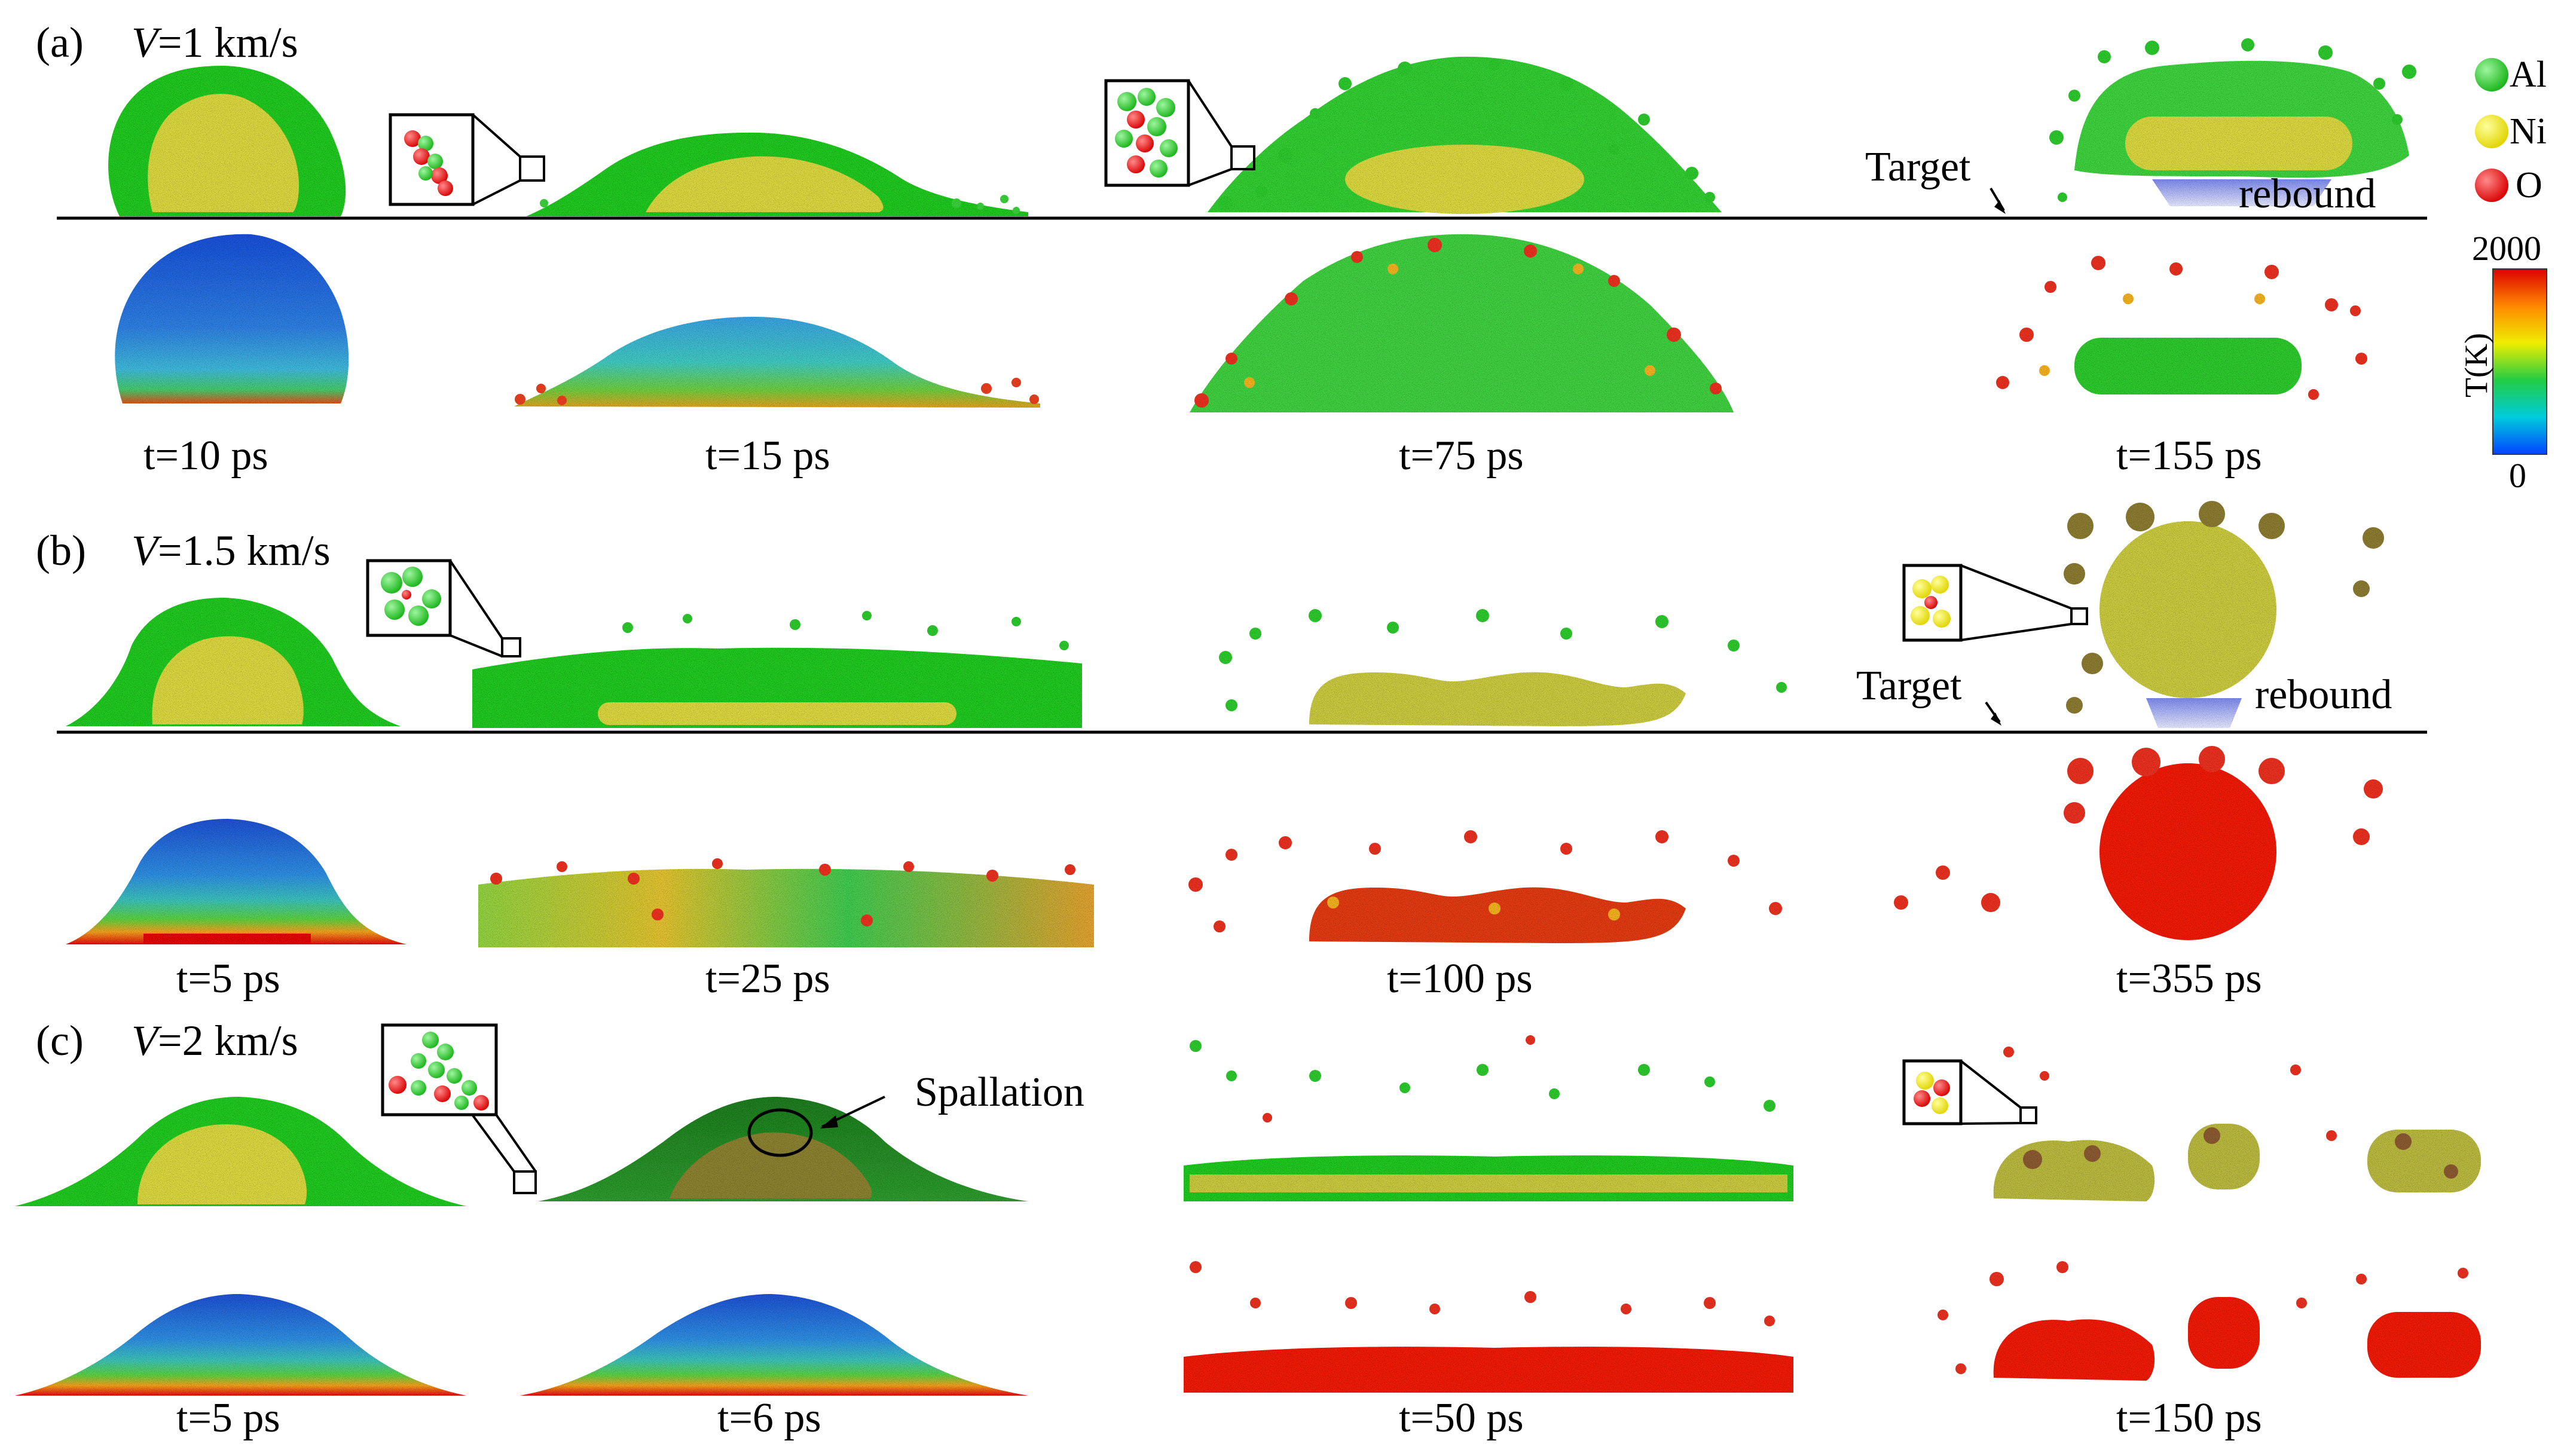 Image resolution: width=2561 pixels, height=1456 pixels. Describe the element at coordinates (2189, 456) in the screenshot. I see `time-a-4: t=155 ps` at that location.